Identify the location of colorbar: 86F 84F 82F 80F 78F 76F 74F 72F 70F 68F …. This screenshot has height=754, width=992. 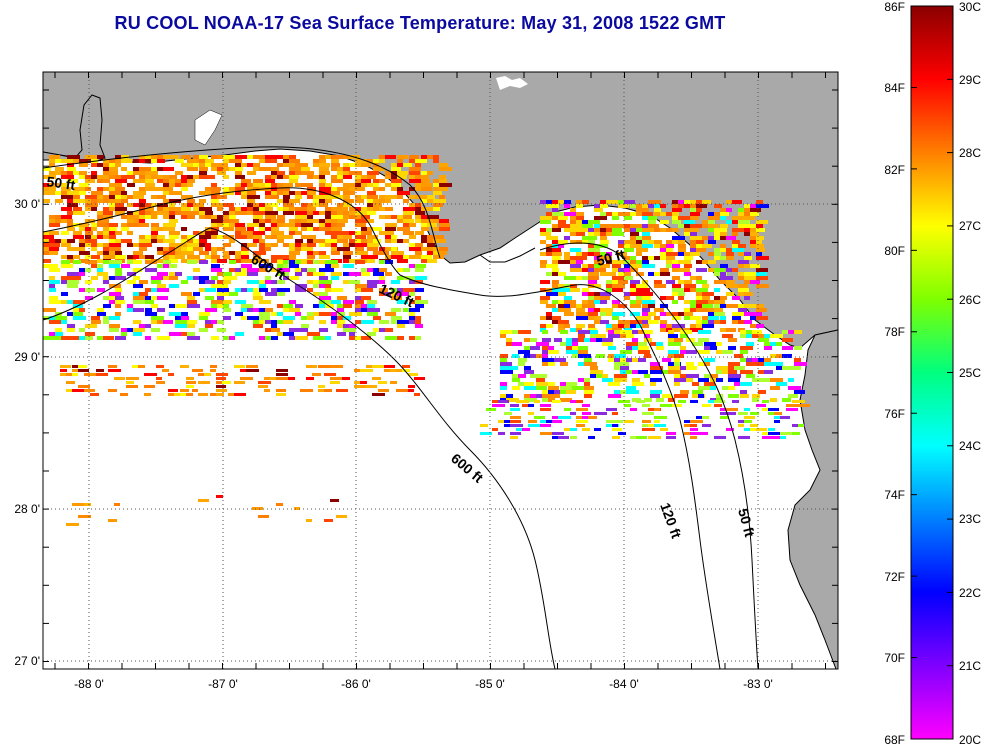
(932, 373).